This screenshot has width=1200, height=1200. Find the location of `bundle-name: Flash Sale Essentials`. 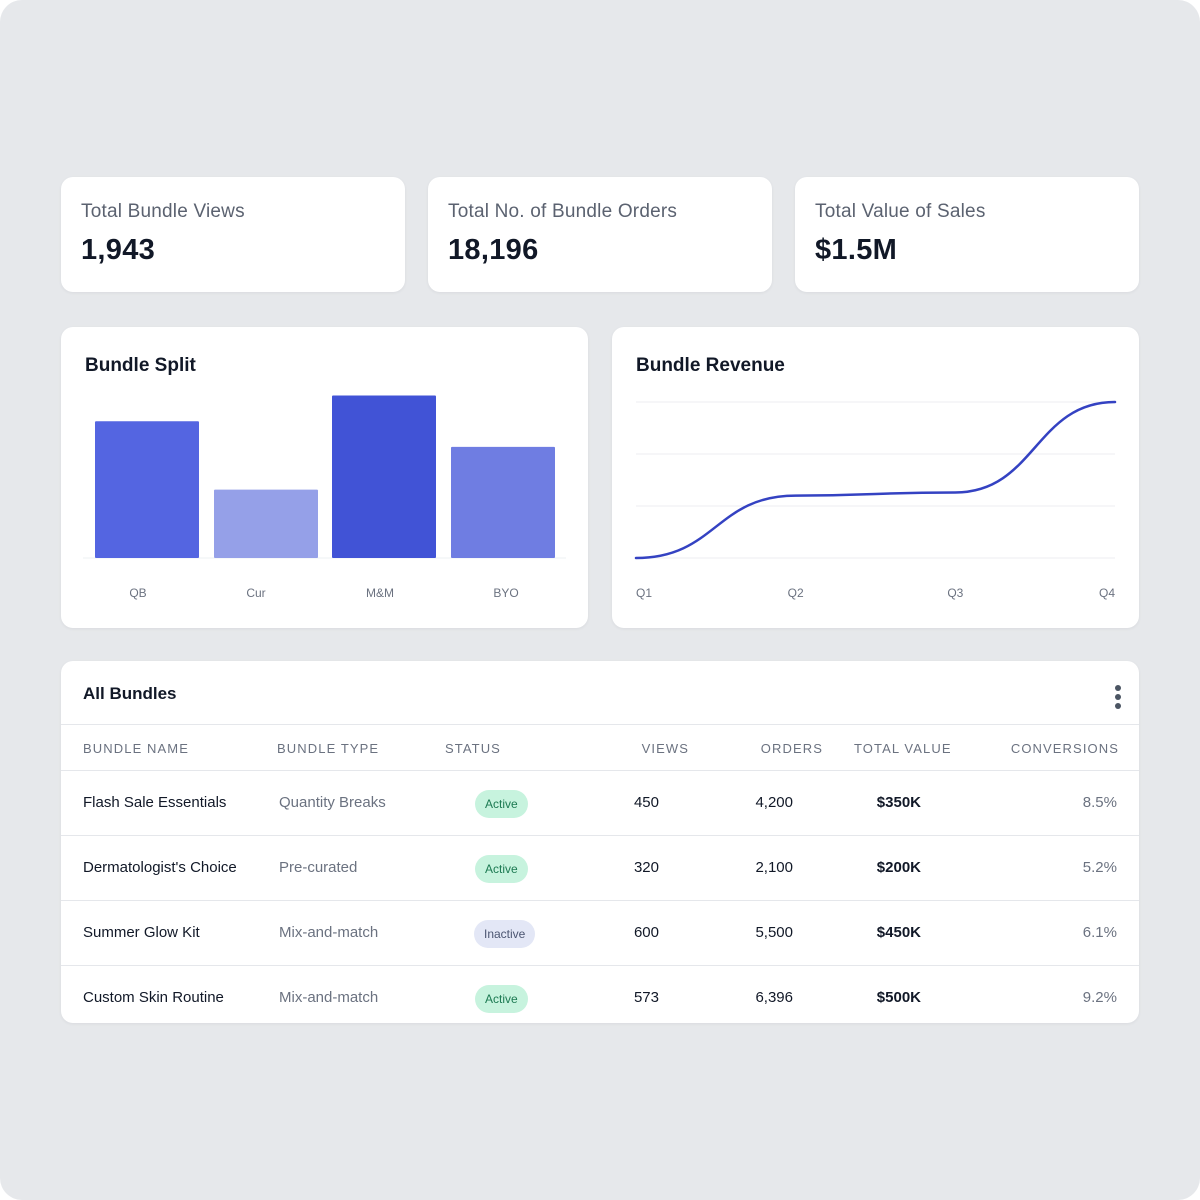

bundle-name: Flash Sale Essentials is located at coordinates (155, 802).